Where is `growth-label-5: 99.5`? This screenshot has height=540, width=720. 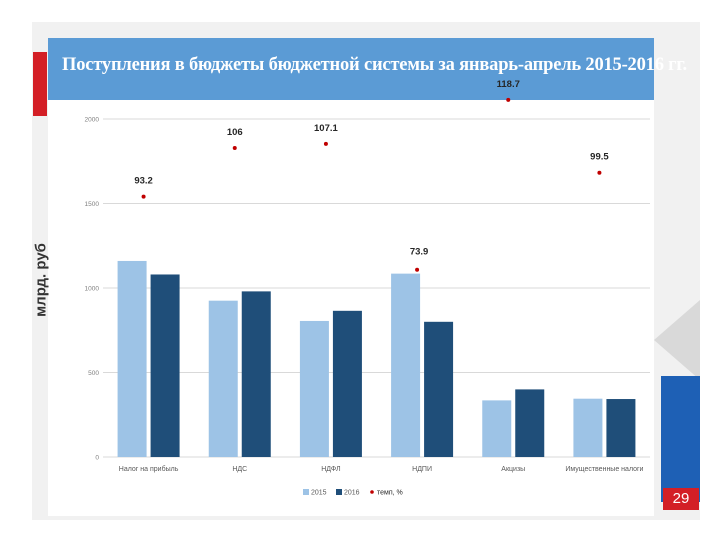
growth-label-5: 99.5 is located at coordinates (599, 157).